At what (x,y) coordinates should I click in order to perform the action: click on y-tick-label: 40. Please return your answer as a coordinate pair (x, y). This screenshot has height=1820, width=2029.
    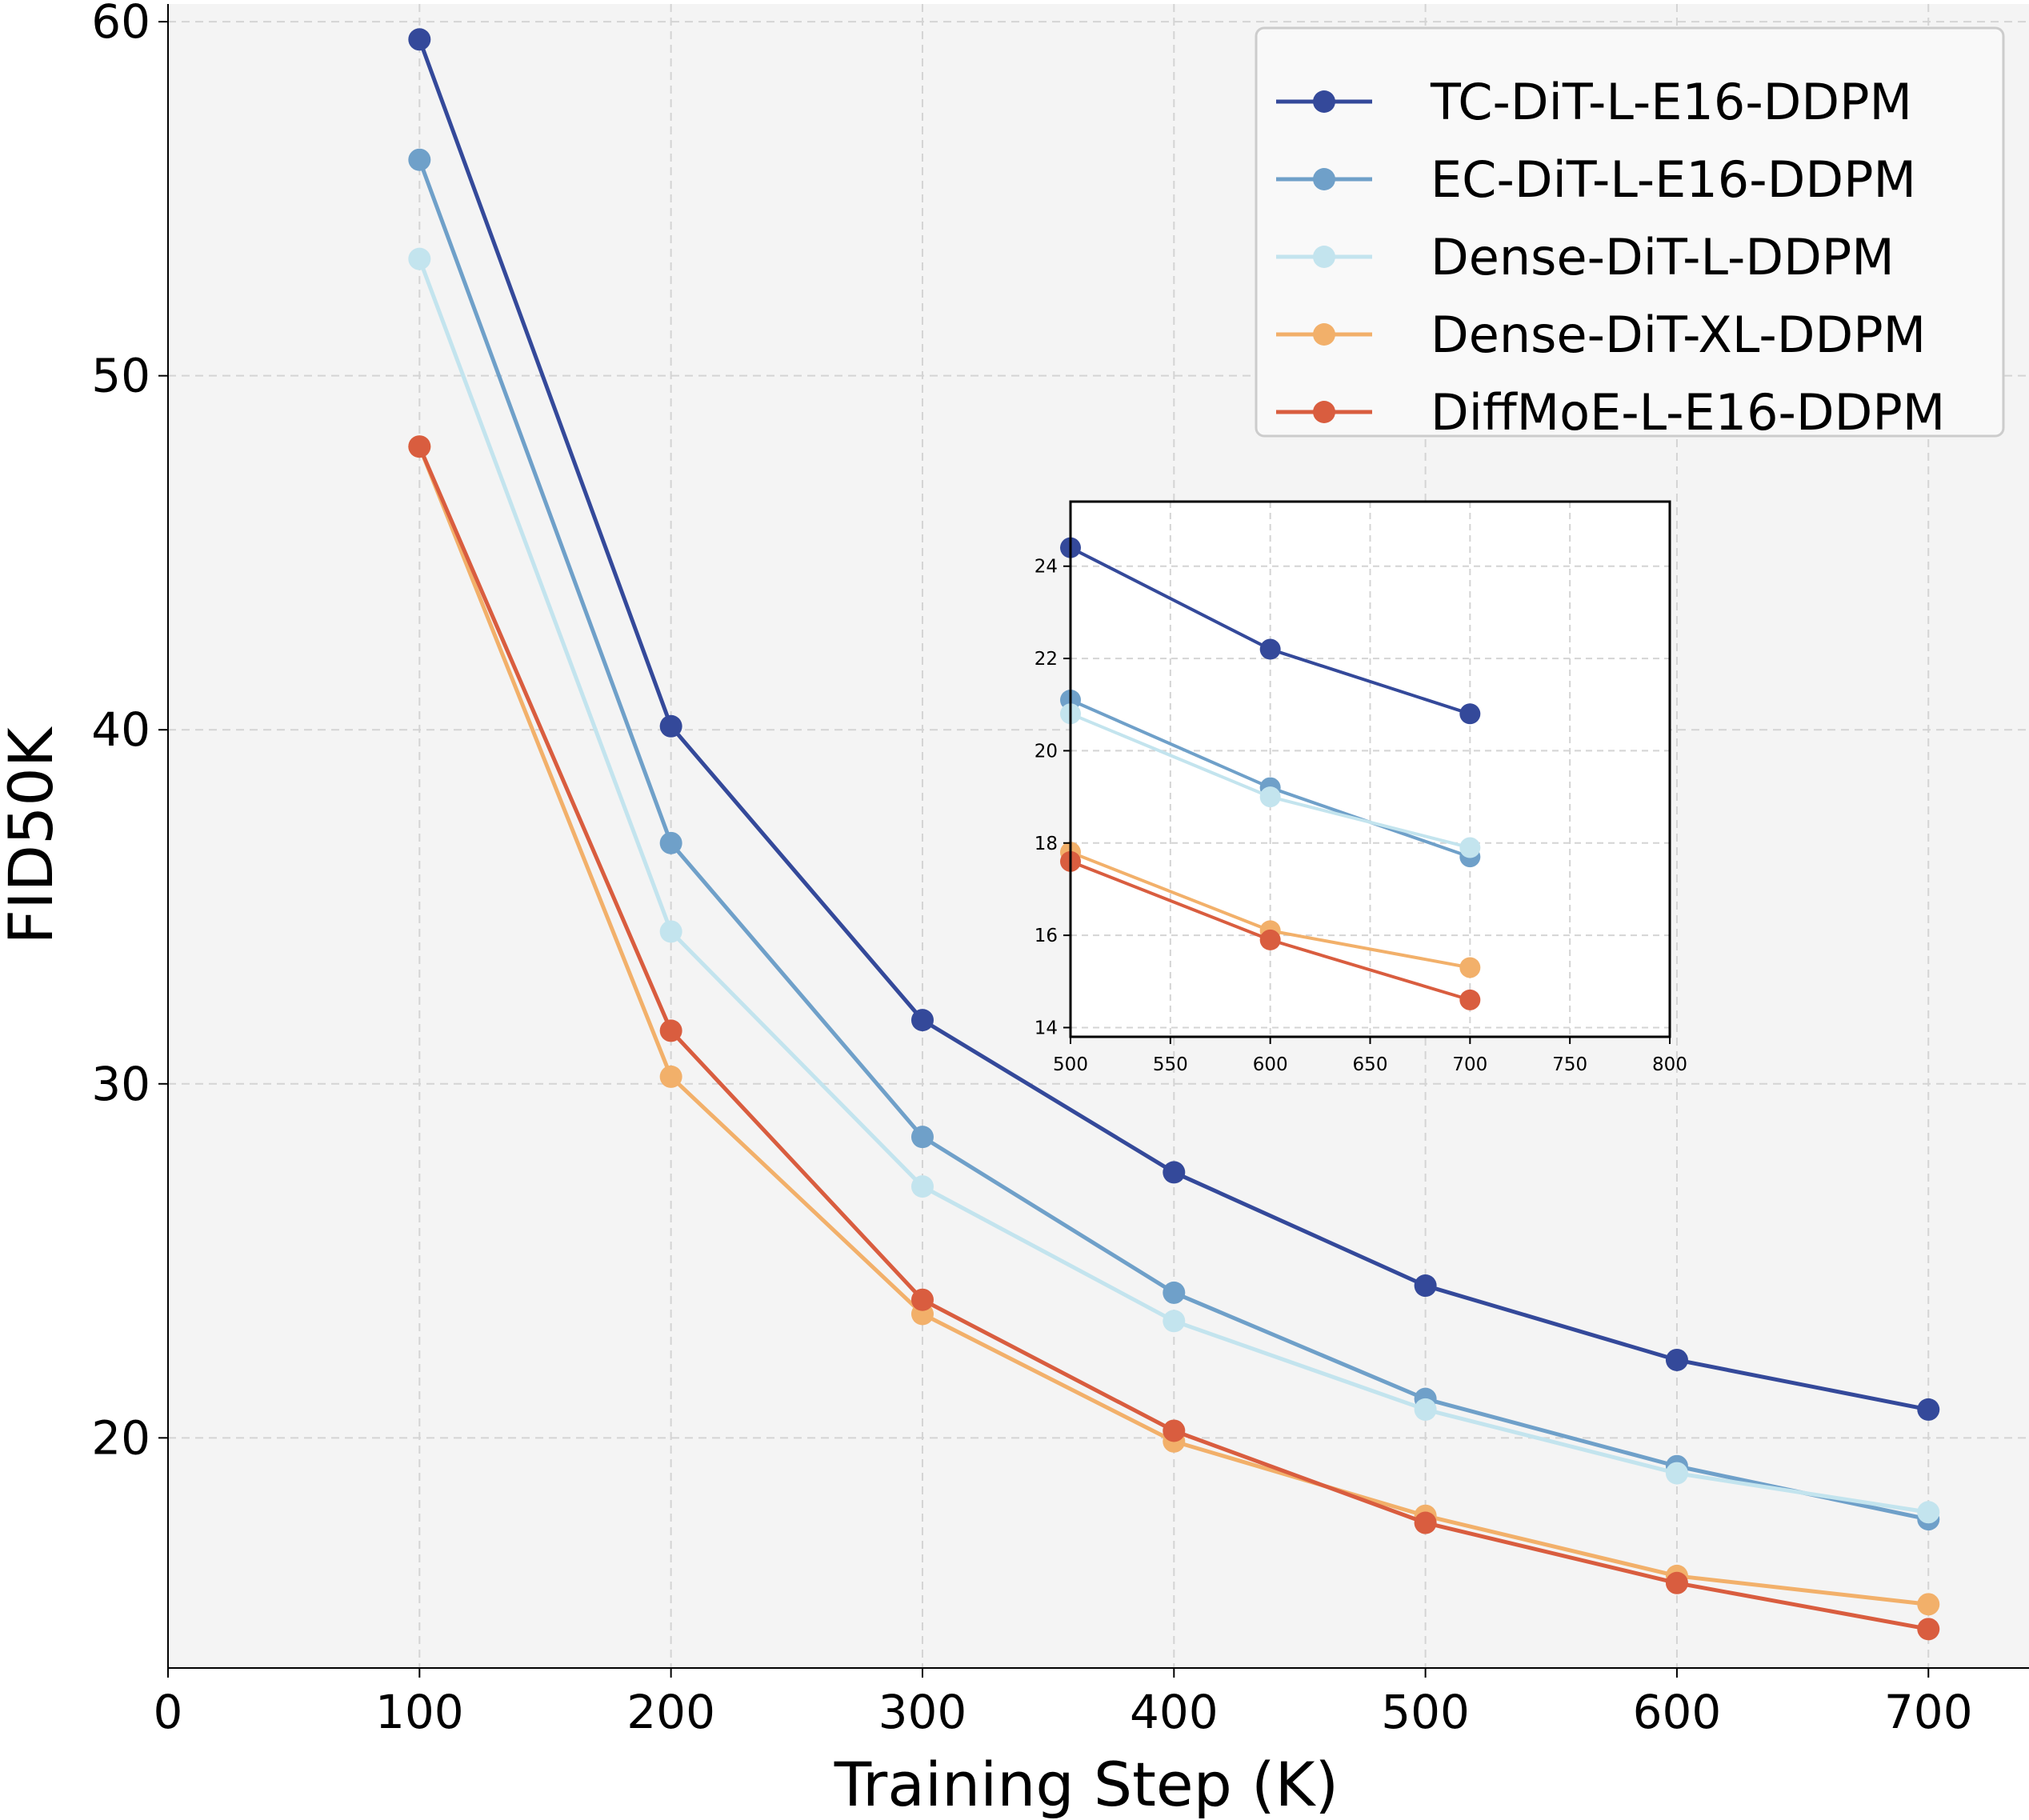
    Looking at the image, I should click on (120, 729).